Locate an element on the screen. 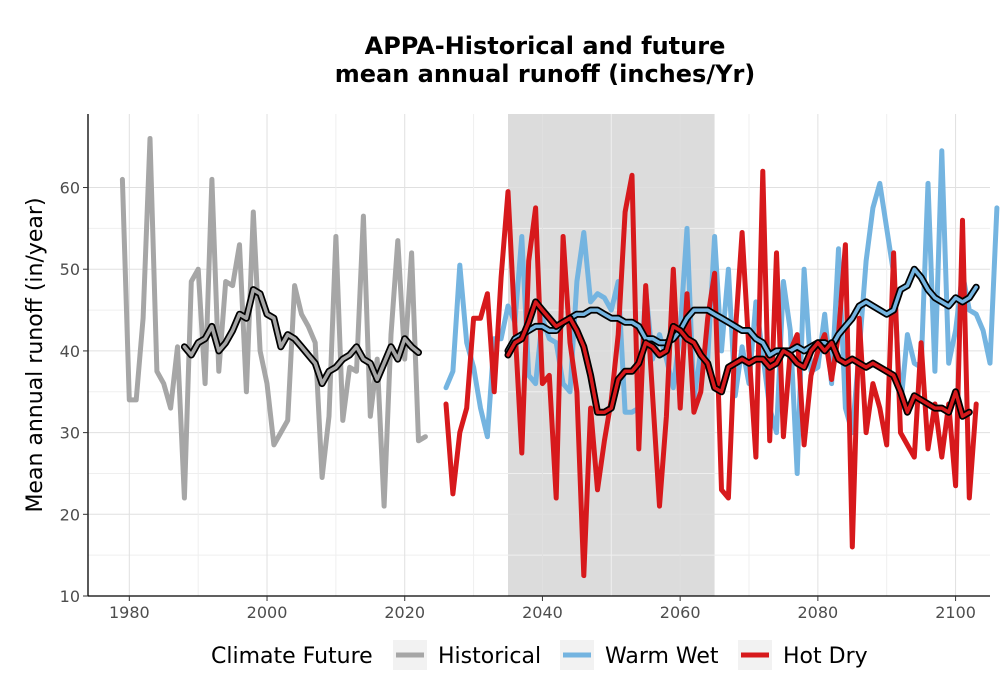 This screenshot has width=1000, height=700. y-tick-label: 30 is located at coordinates (70, 433).